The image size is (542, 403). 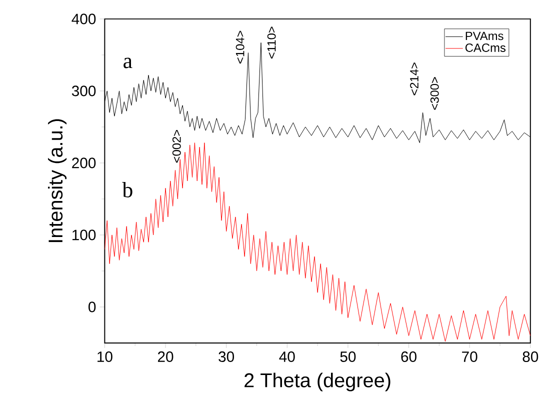 I want to click on x-tick-label: 20, so click(x=166, y=357).